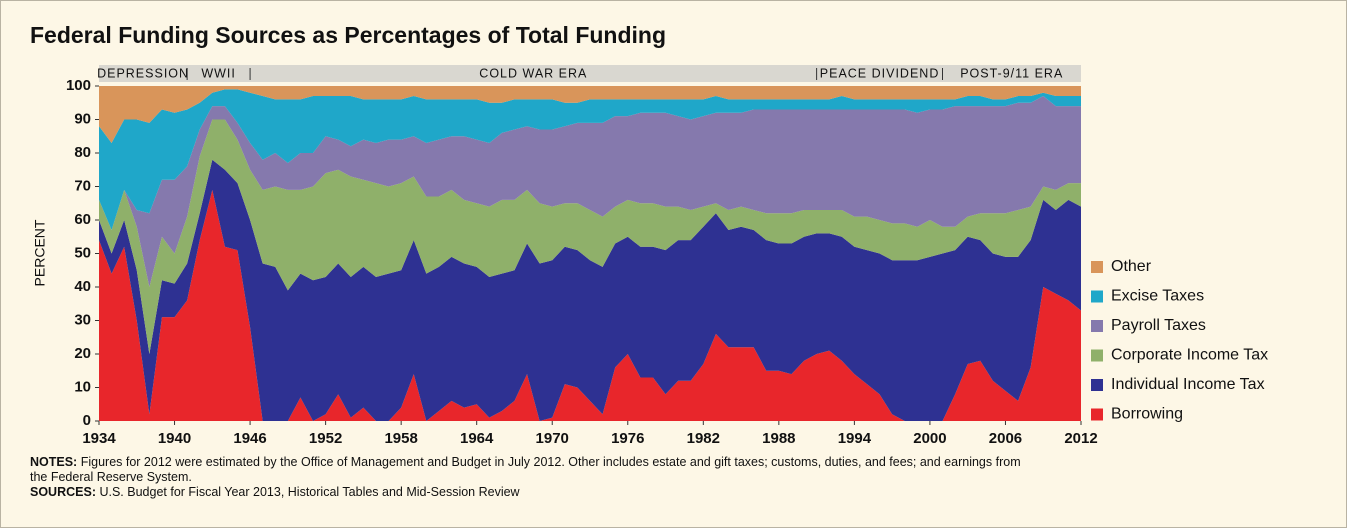  I want to click on x-tick-label: 2012, so click(1080, 438).